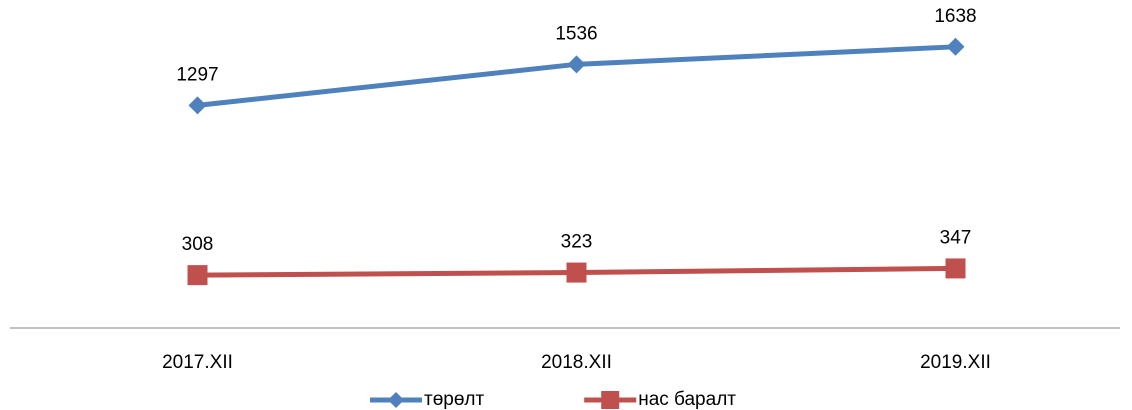 This screenshot has width=1132, height=410. What do you see at coordinates (576, 362) in the screenshot?
I see `x-tick-label: 2018.XII` at bounding box center [576, 362].